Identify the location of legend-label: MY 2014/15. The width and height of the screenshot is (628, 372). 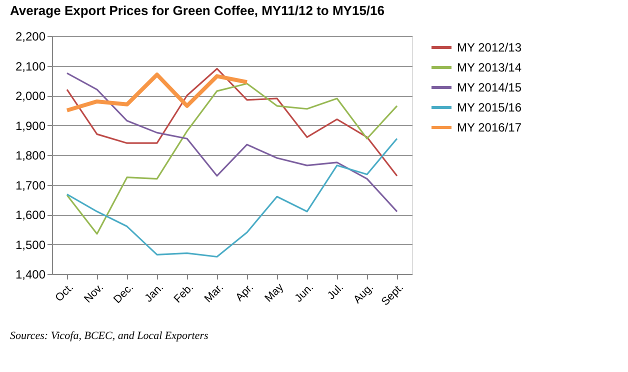
(489, 87).